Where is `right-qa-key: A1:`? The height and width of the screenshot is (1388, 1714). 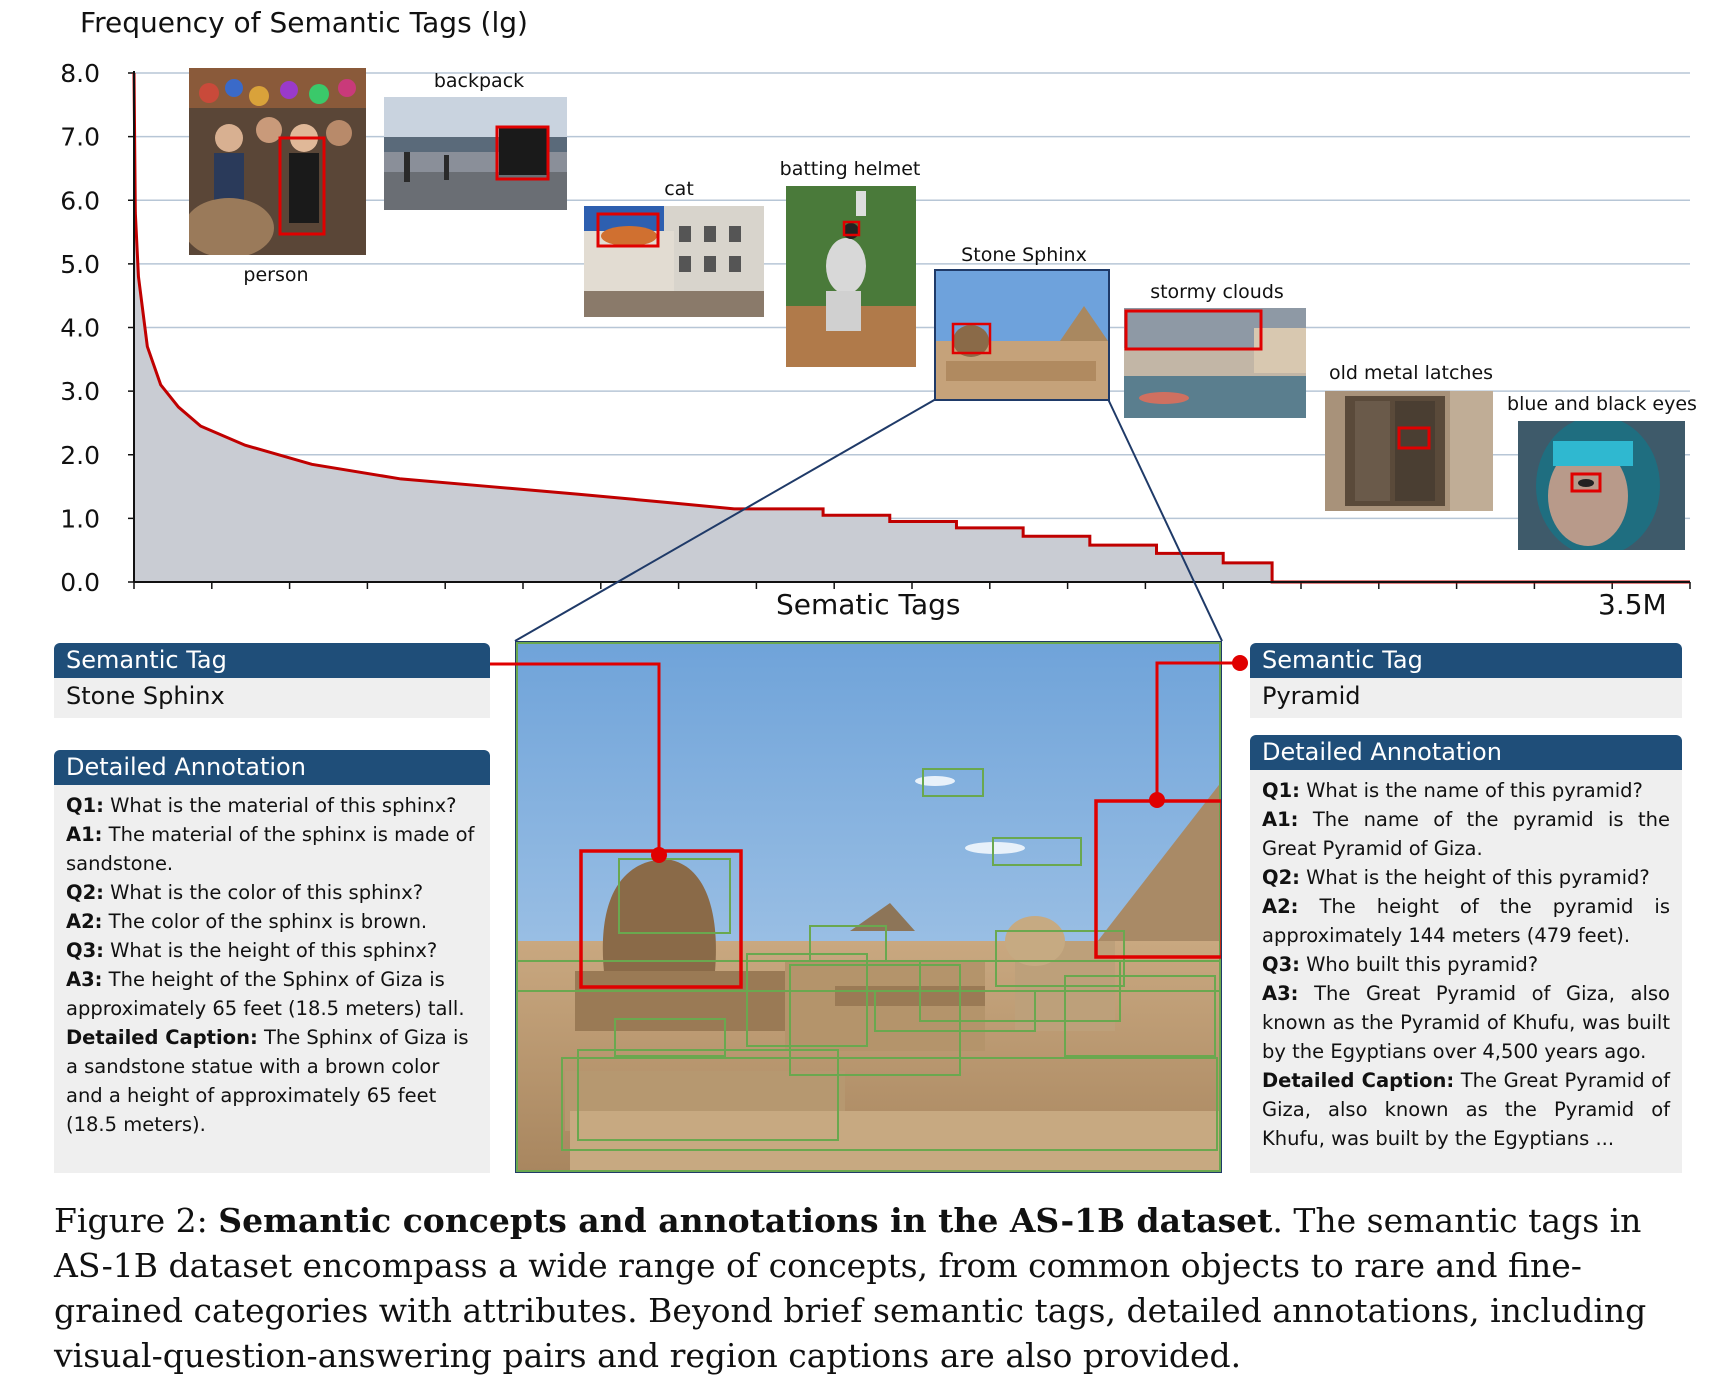 right-qa-key: A1: is located at coordinates (1280, 819).